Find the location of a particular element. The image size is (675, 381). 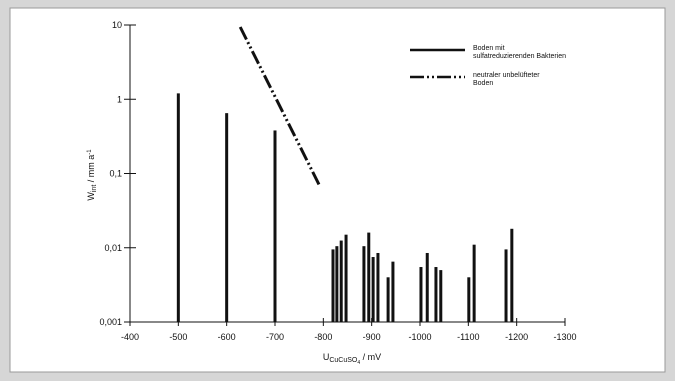

x-tick-label: -1300 is located at coordinates (564, 337).